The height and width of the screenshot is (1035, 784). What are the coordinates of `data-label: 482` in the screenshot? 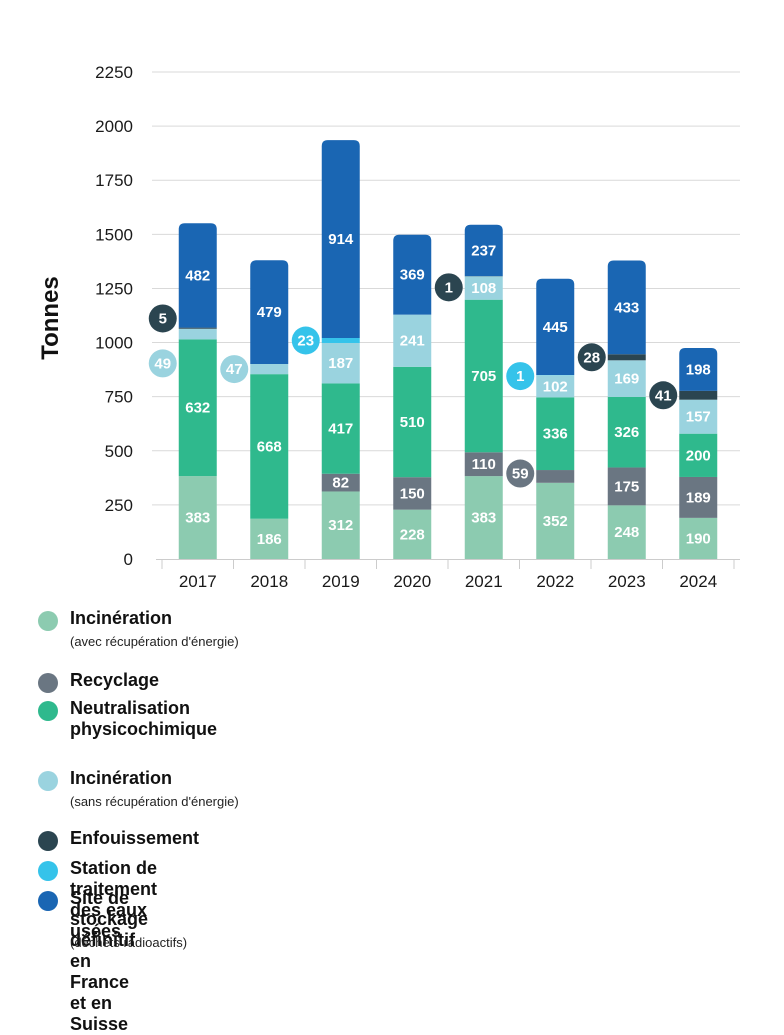 It's located at (197, 275).